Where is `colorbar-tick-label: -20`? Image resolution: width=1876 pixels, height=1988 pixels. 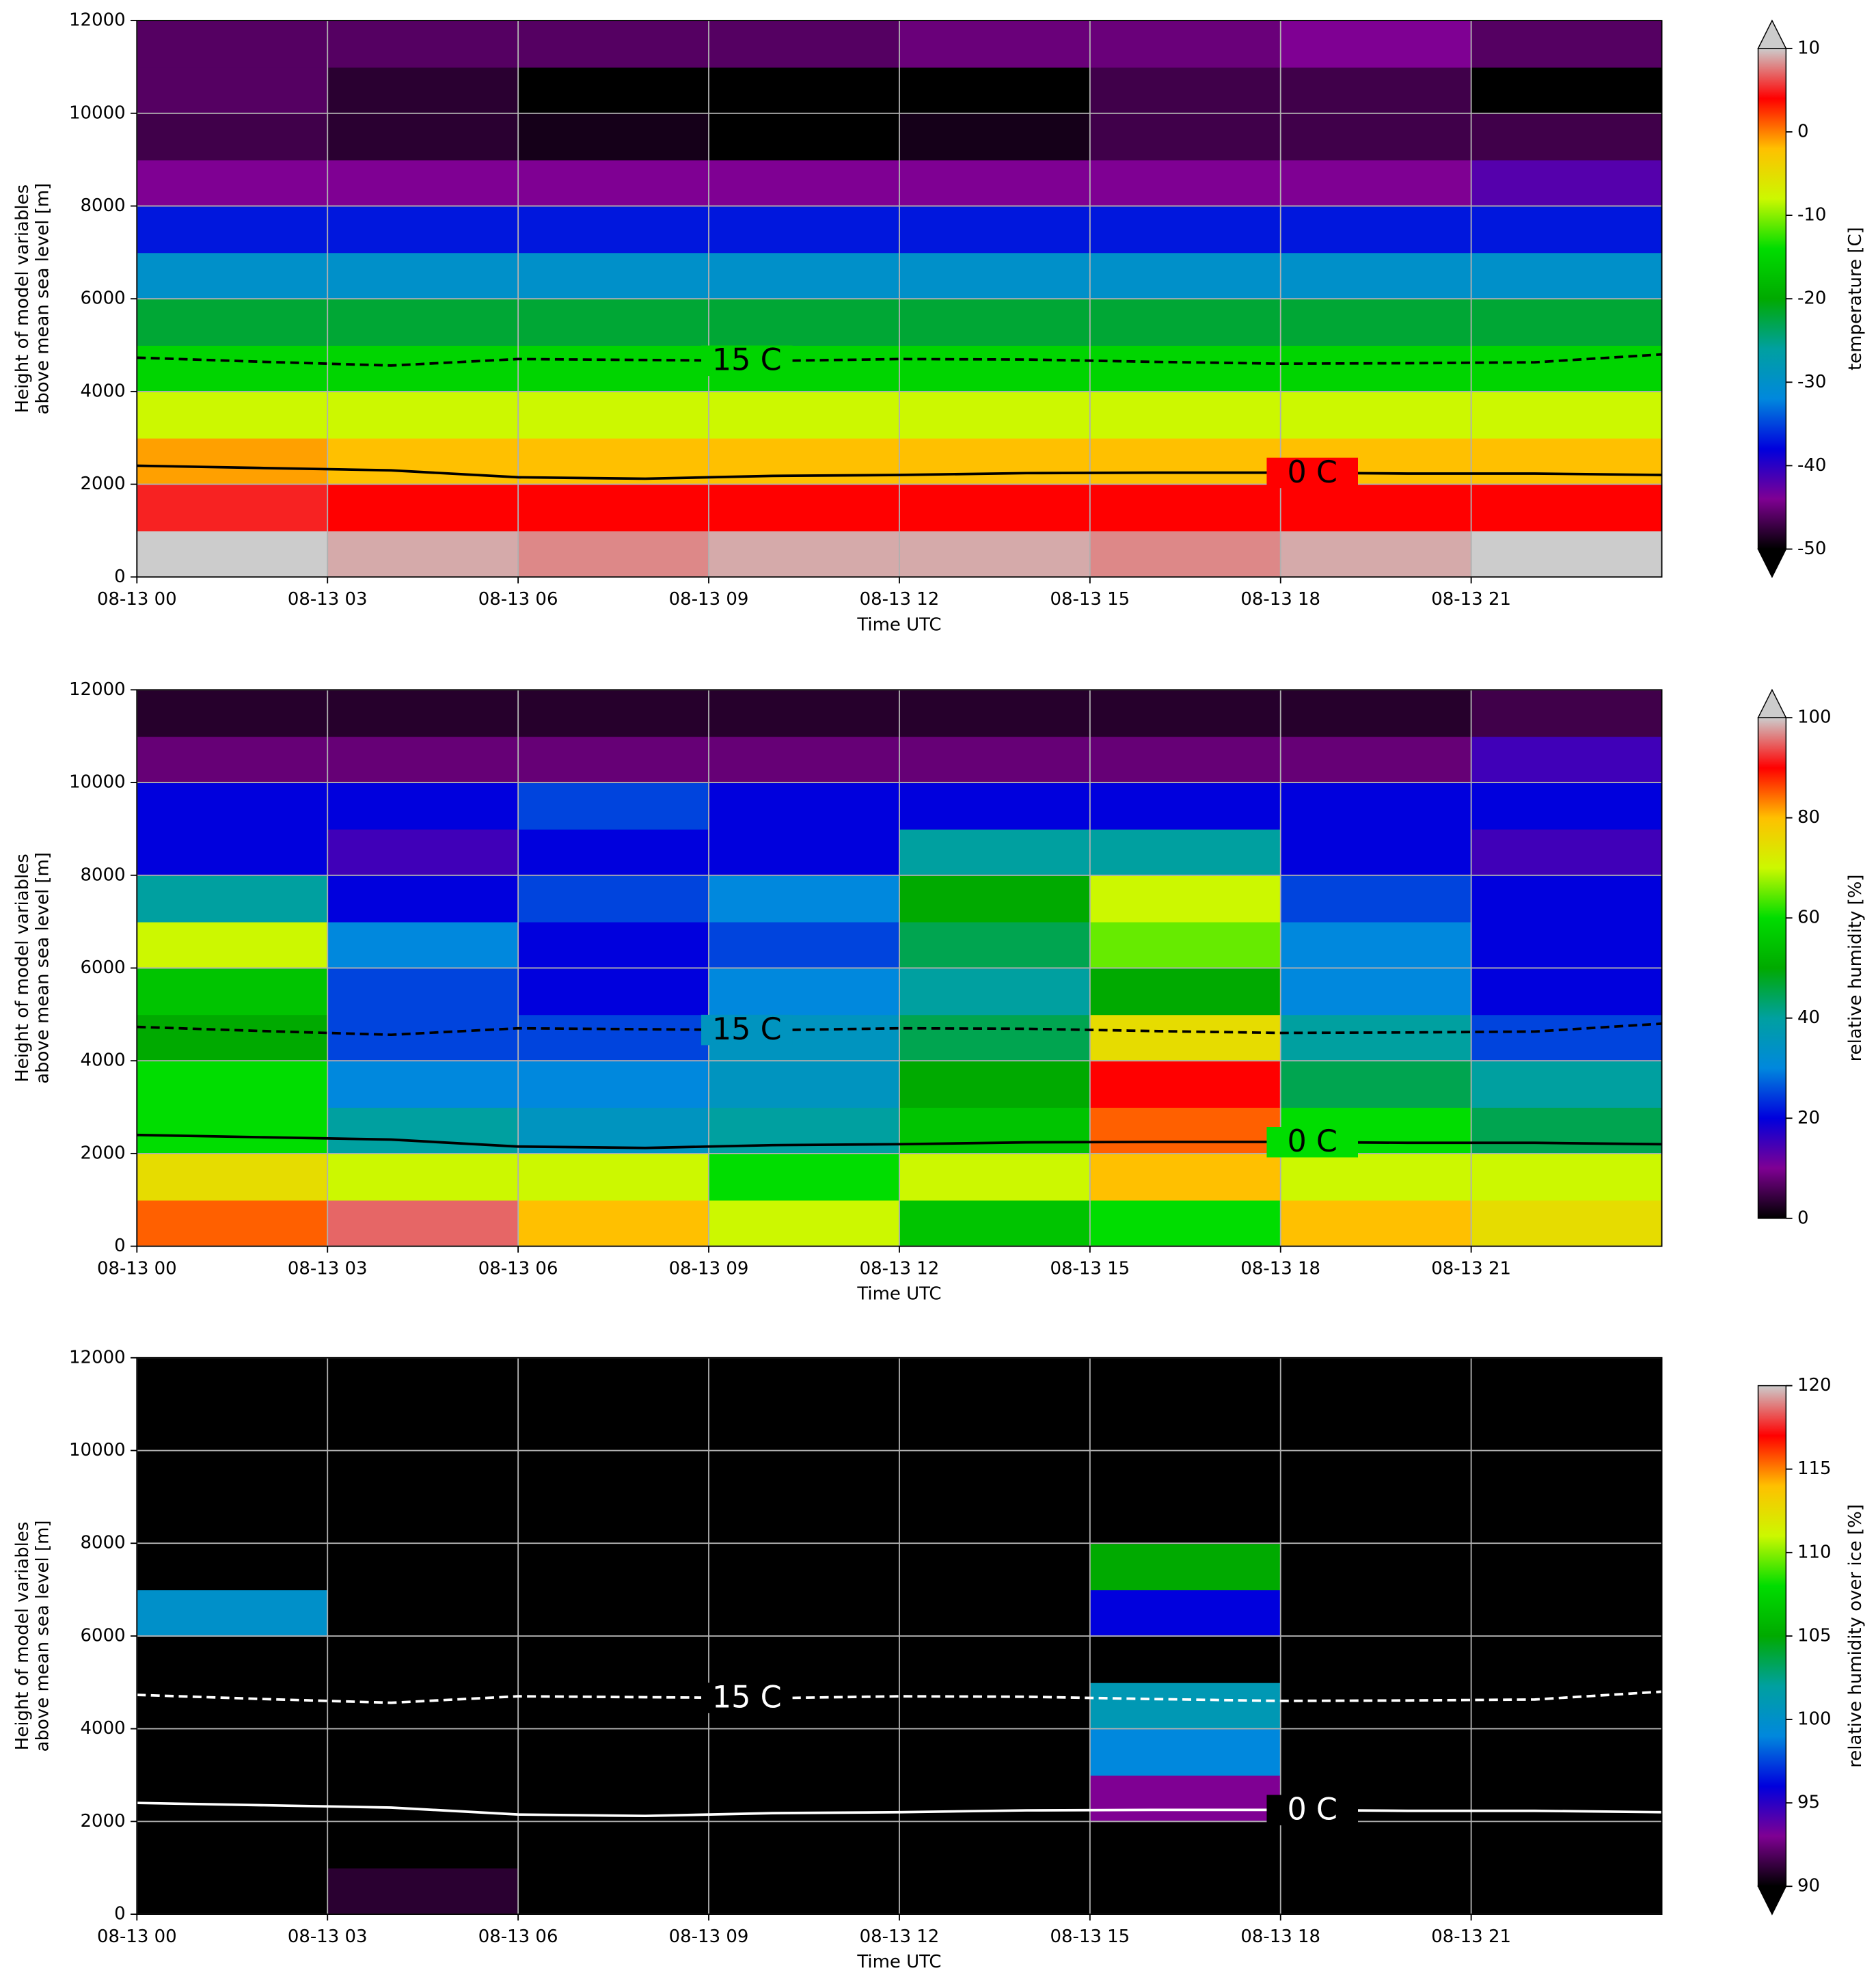
colorbar-tick-label: -20 is located at coordinates (1811, 298).